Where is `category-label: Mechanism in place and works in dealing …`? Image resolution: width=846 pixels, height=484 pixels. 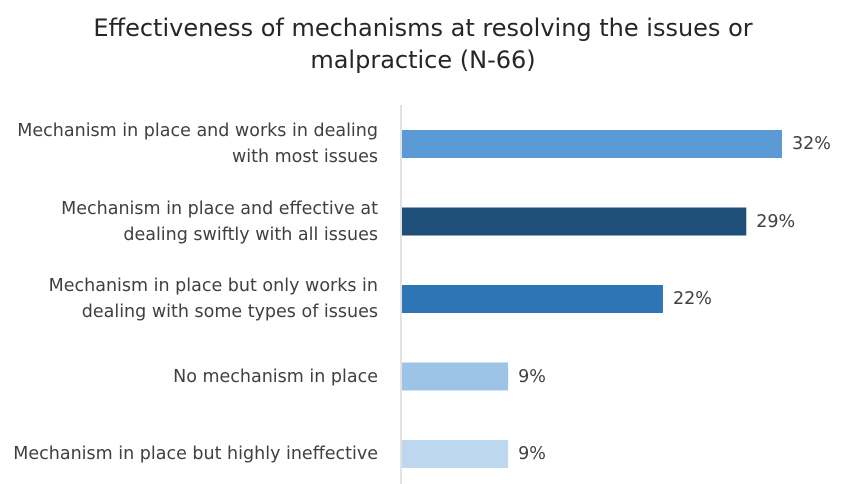 category-label: Mechanism in place and works in dealing … is located at coordinates (197, 144).